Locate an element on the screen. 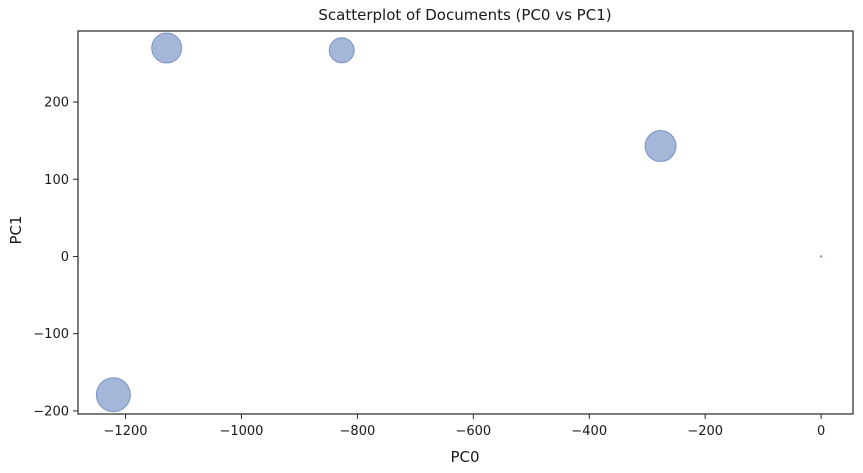 The height and width of the screenshot is (473, 863). x-axis-label: PC0 is located at coordinates (464, 457).